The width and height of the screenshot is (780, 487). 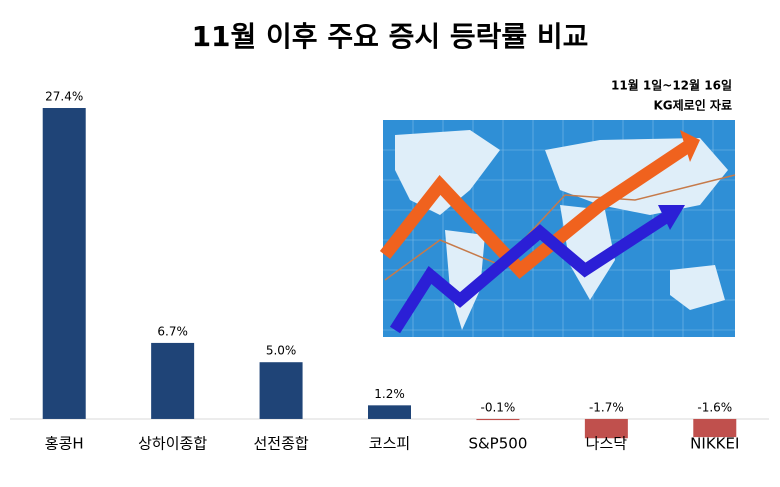 I want to click on value-label: -1.6%, so click(x=714, y=407).